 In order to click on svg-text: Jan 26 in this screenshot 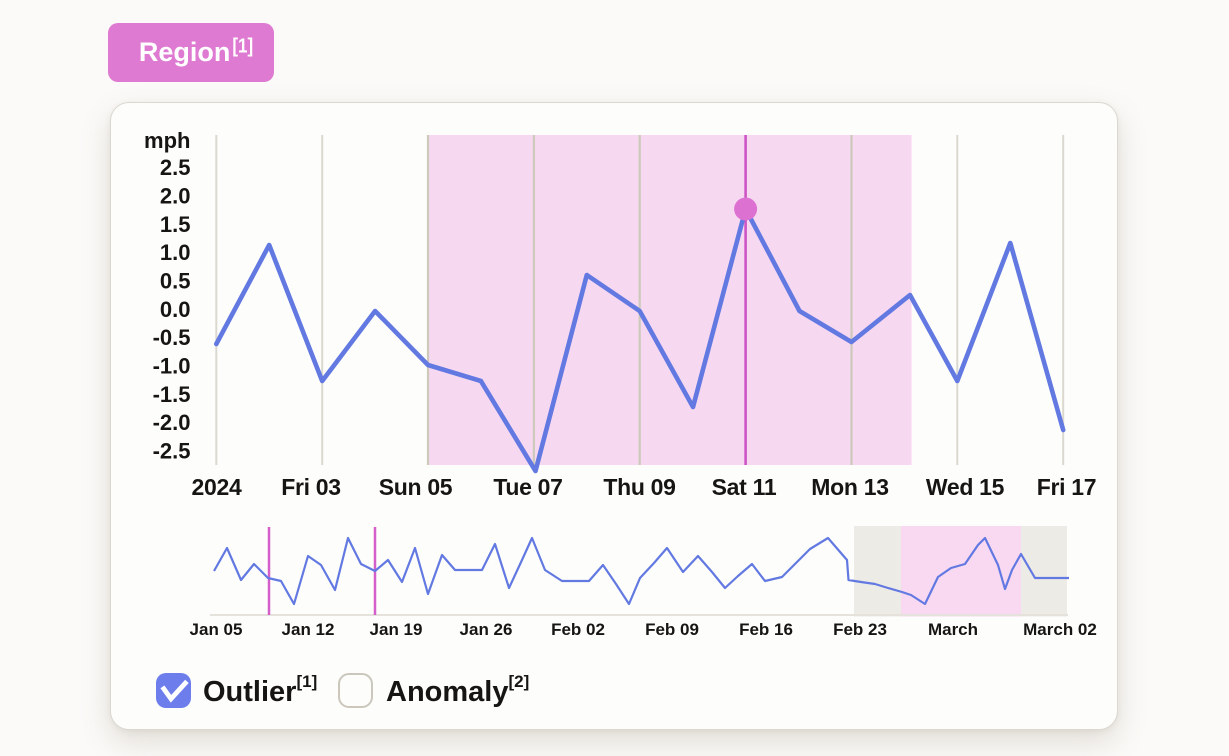, I will do `click(486, 629)`.